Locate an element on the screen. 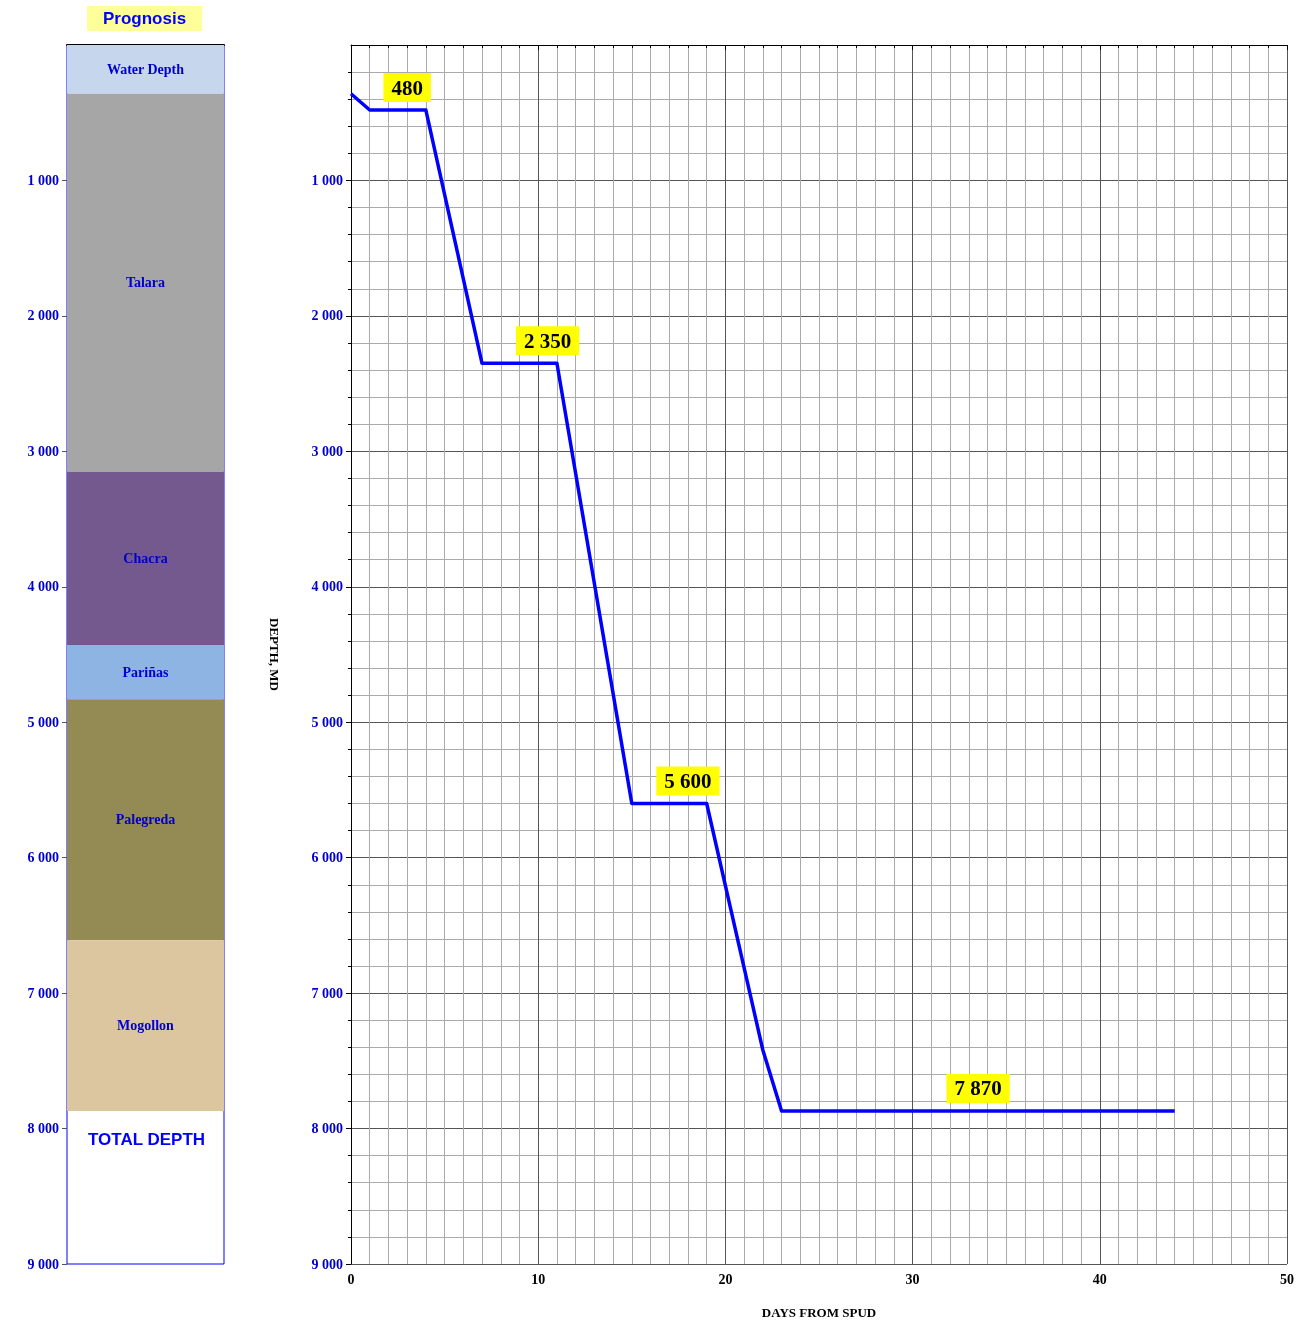 This screenshot has height=1340, width=1309. series-label: Palegreda is located at coordinates (145, 820).